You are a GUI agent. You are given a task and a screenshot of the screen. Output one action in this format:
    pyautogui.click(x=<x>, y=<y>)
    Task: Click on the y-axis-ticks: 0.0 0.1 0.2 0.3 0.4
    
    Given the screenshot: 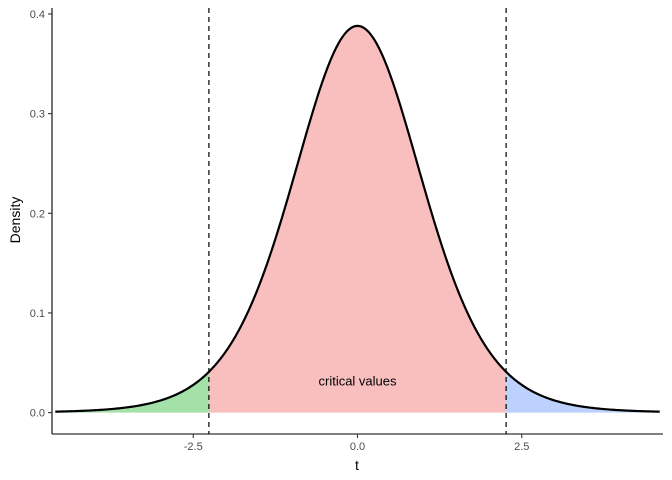 What is the action you would take?
    pyautogui.click(x=41, y=214)
    